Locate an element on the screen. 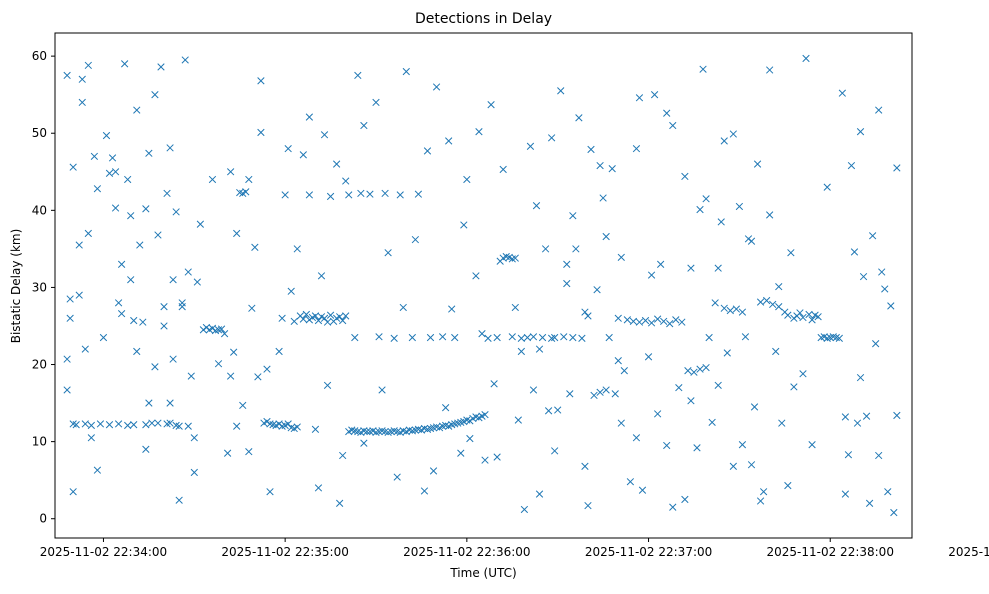  y-tick-label: 30 is located at coordinates (39, 287).